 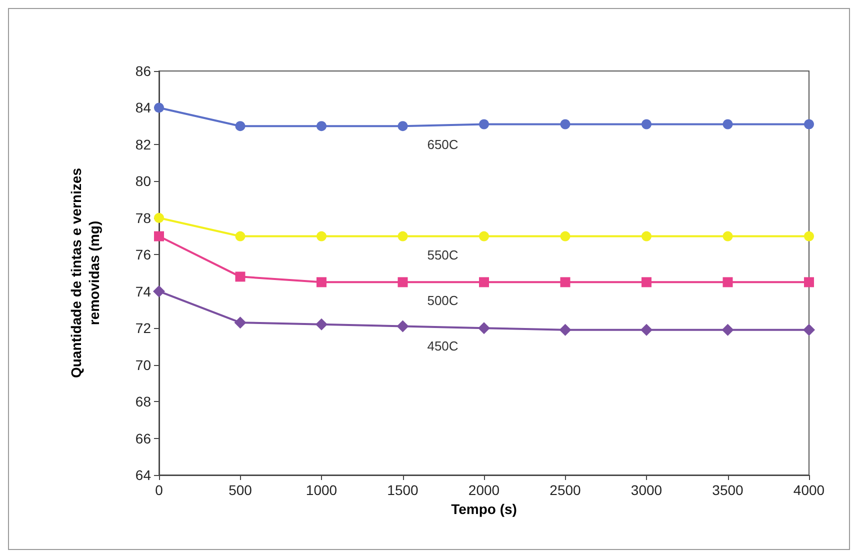 I want to click on x-tick-label: 4000, so click(x=809, y=490).